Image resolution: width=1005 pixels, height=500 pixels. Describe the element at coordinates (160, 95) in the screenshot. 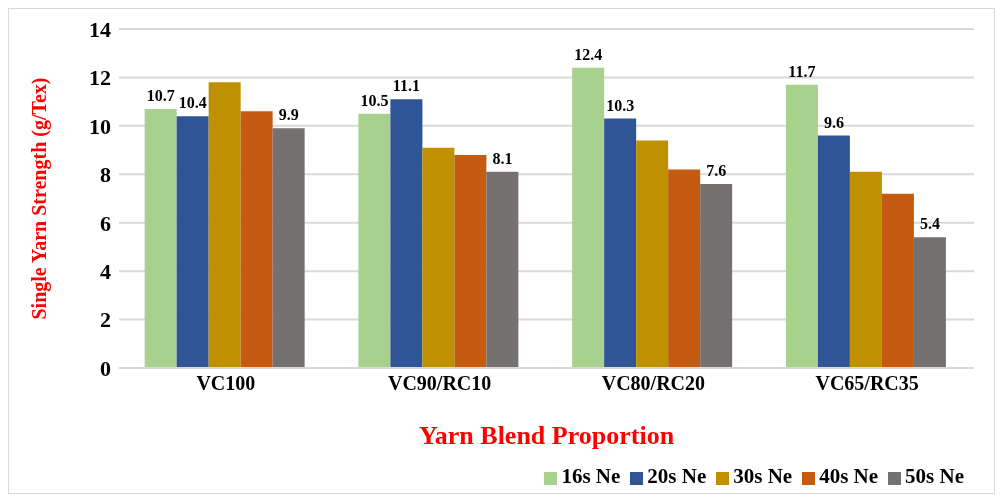

I see `data-label: 10.7` at that location.